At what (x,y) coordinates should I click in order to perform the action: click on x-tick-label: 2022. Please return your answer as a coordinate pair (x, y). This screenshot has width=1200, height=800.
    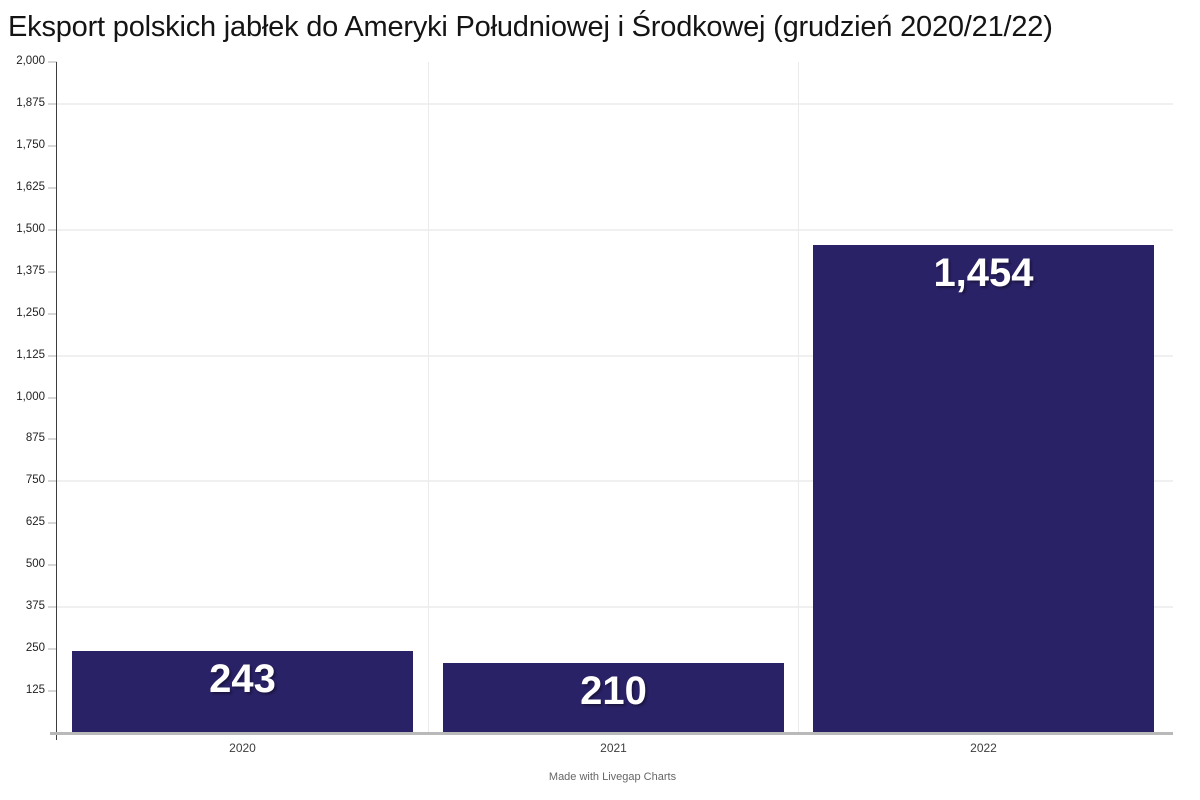
    Looking at the image, I should click on (983, 748).